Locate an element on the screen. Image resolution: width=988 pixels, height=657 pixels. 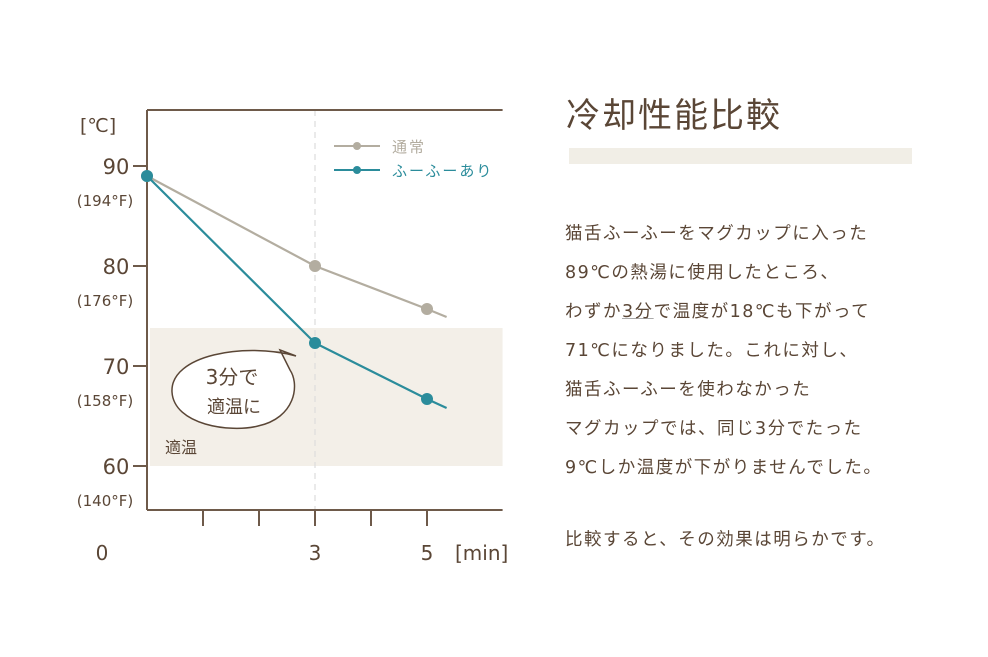
description-line: わずか3分で温度が18℃も下がって is located at coordinates (723, 312).